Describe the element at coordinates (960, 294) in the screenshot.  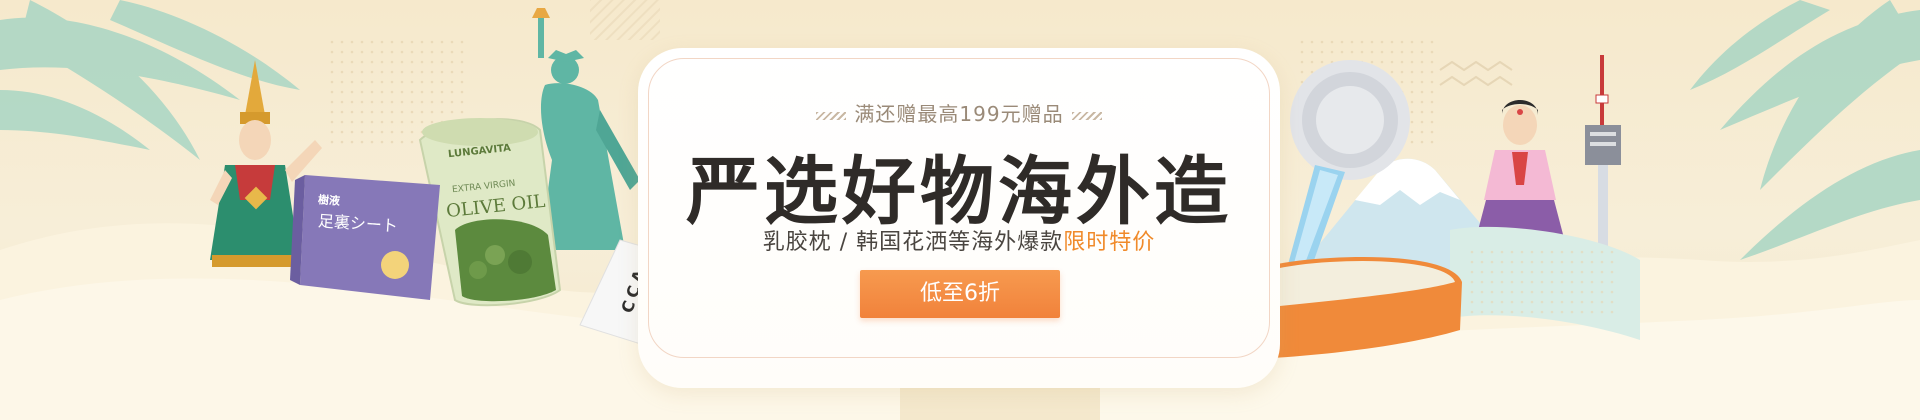
I see `cta-button: 低至6折` at that location.